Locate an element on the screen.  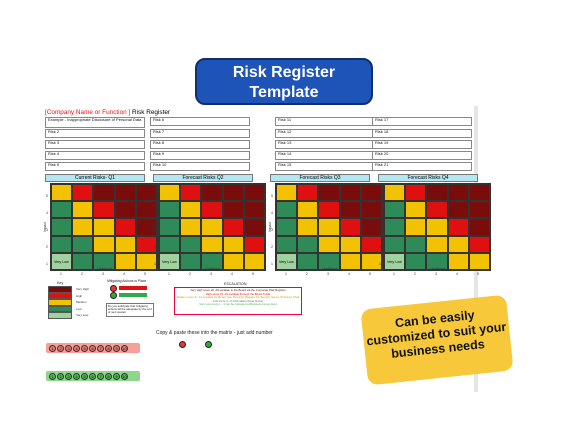
risk-input: Risk 3 is located at coordinates (95, 144).